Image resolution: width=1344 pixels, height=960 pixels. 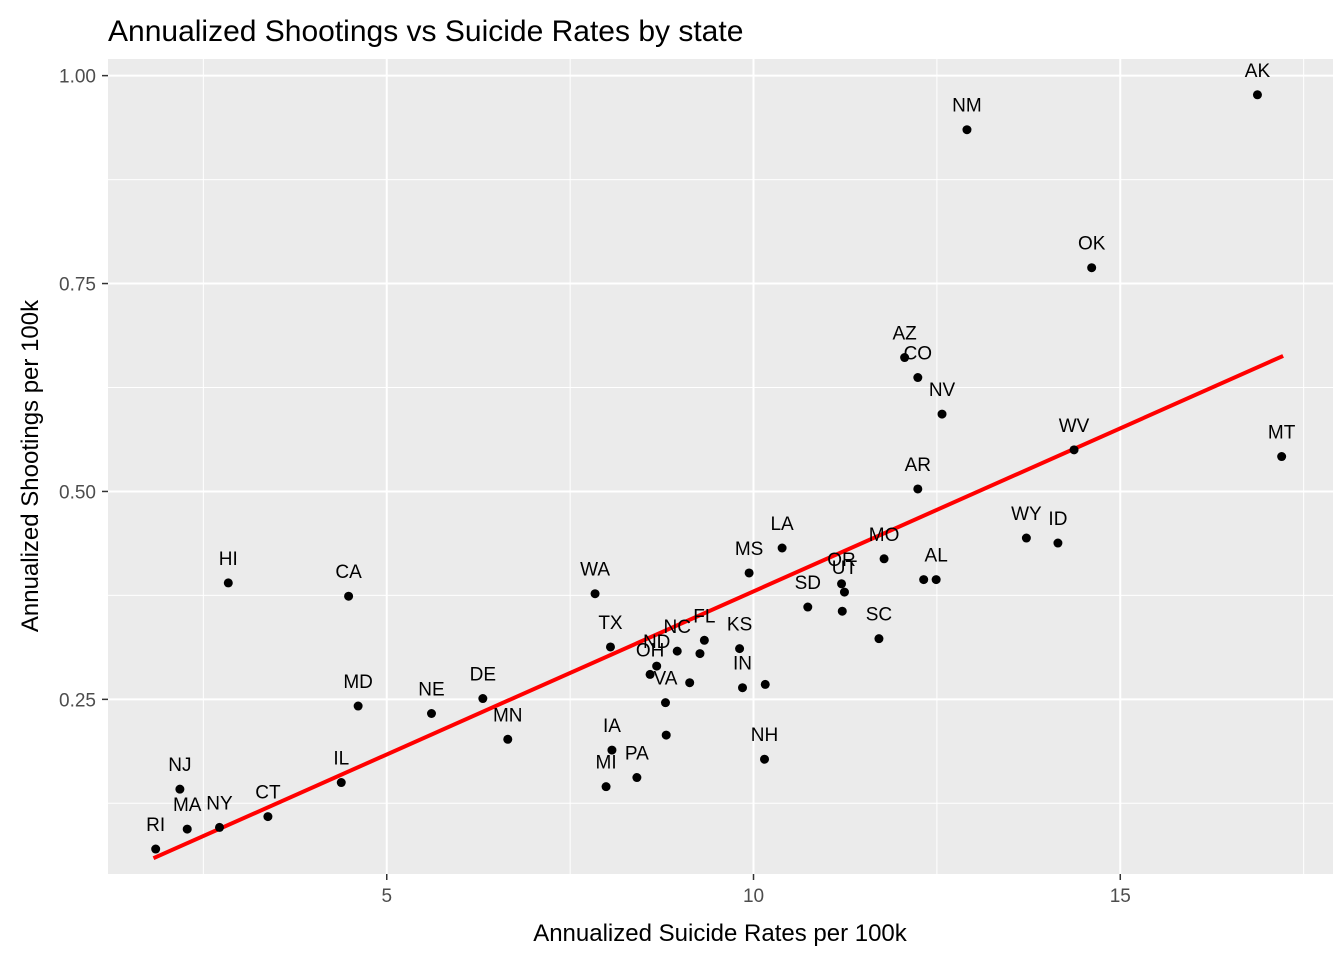 What do you see at coordinates (704, 616) in the screenshot?
I see `data-point-label: FL` at bounding box center [704, 616].